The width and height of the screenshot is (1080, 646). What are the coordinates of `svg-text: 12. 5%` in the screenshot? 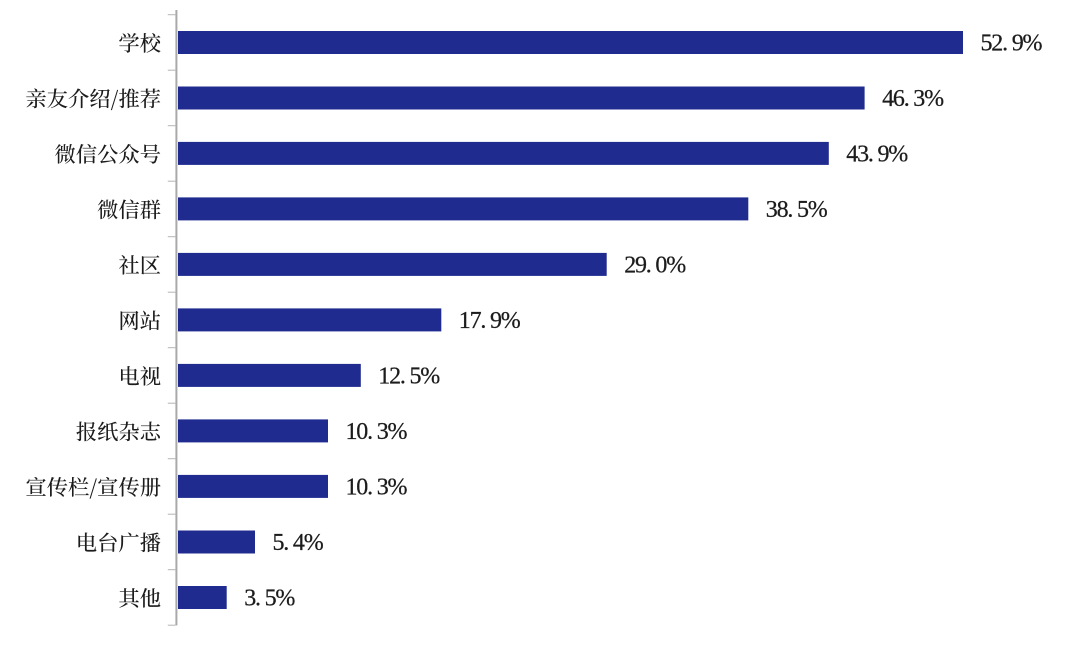 It's located at (409, 376).